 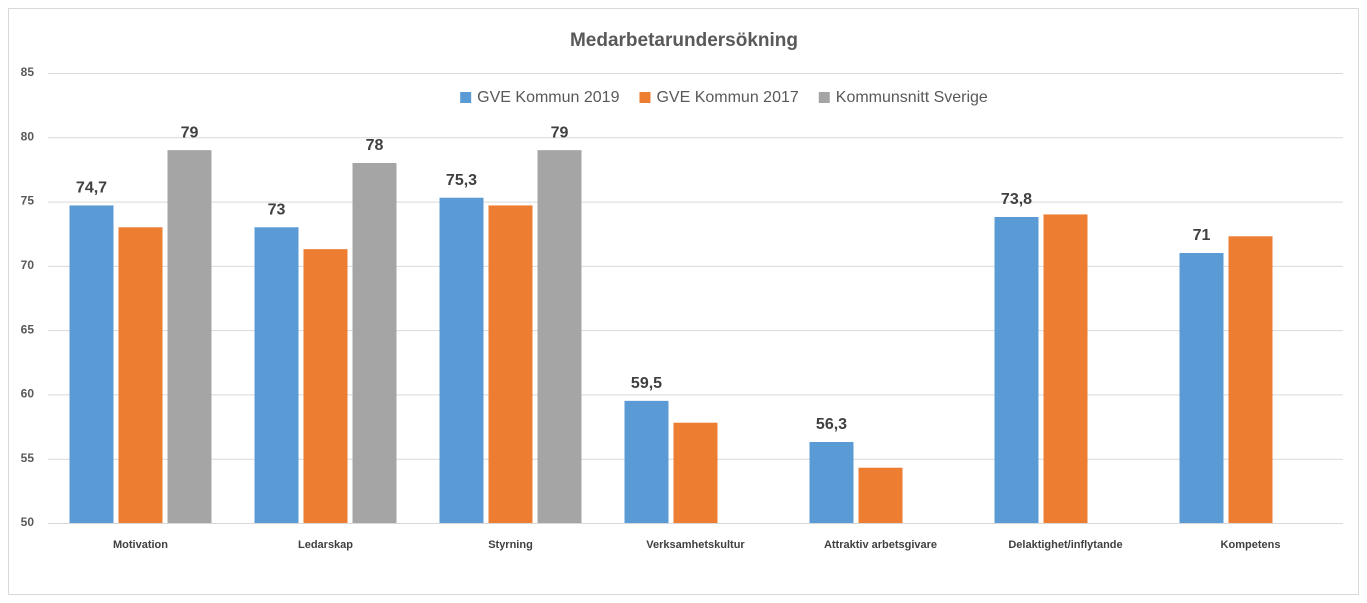 What do you see at coordinates (1065, 545) in the screenshot?
I see `x-tick-label: Delaktighet/inflytande` at bounding box center [1065, 545].